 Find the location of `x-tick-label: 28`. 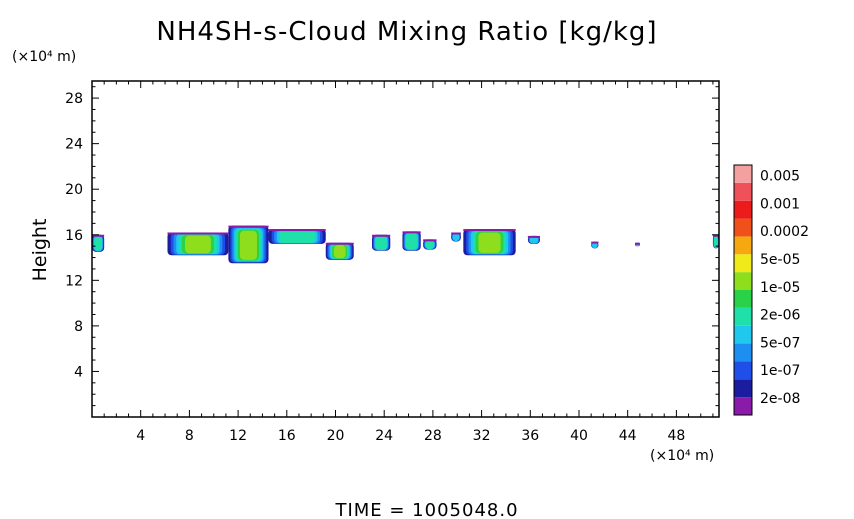

x-tick-label: 28 is located at coordinates (433, 436).